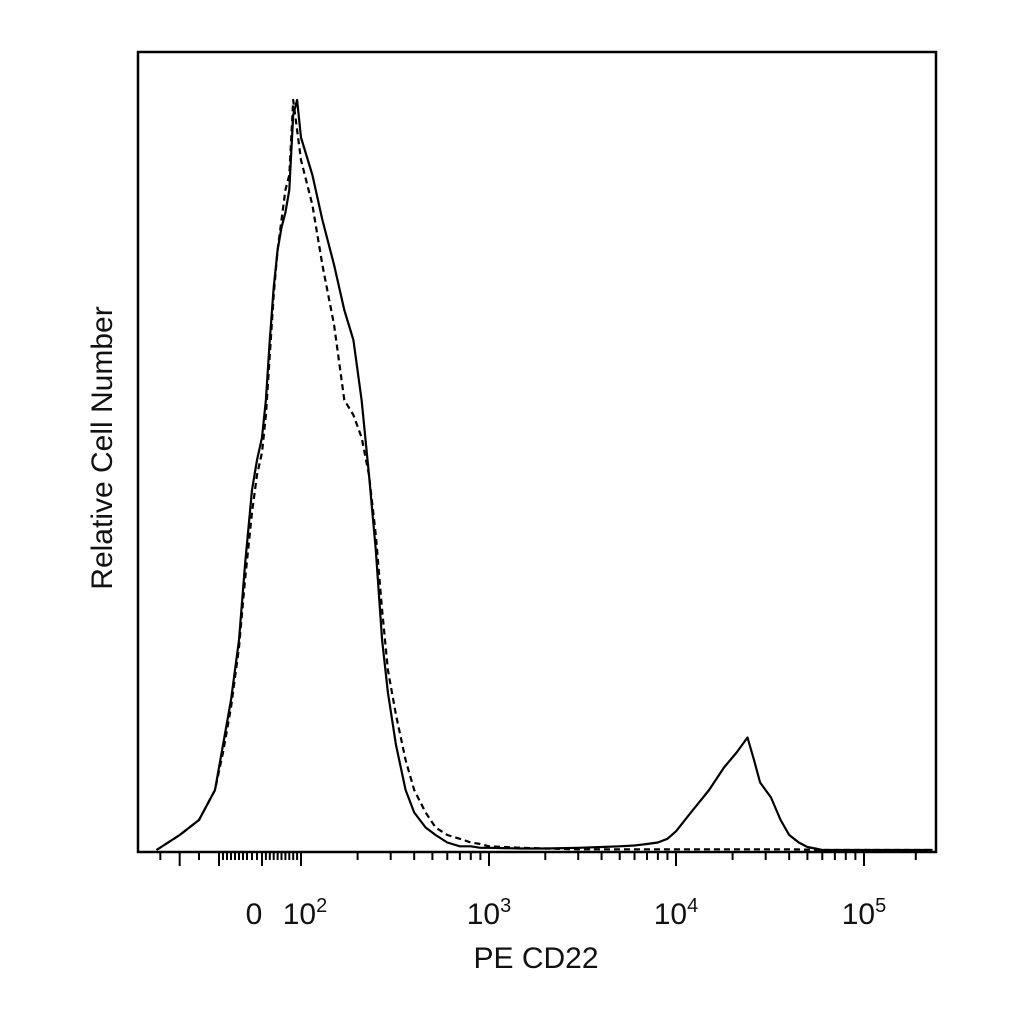  I want to click on x-tick-label: 0, so click(254, 914).